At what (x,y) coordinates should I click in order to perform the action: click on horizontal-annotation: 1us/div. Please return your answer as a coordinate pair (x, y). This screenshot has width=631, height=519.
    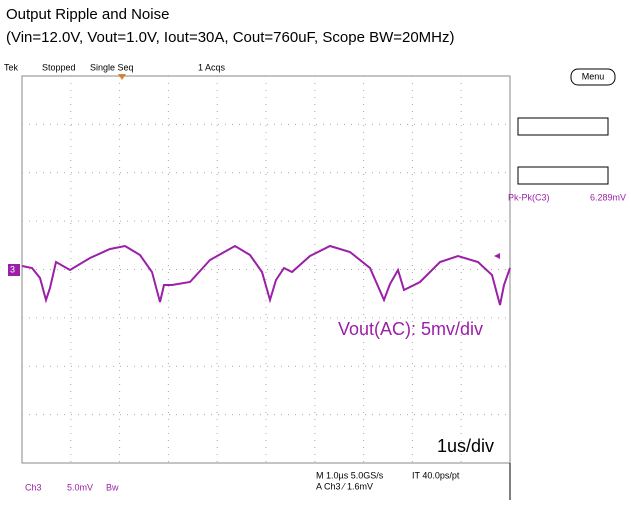
    Looking at the image, I should click on (465, 446).